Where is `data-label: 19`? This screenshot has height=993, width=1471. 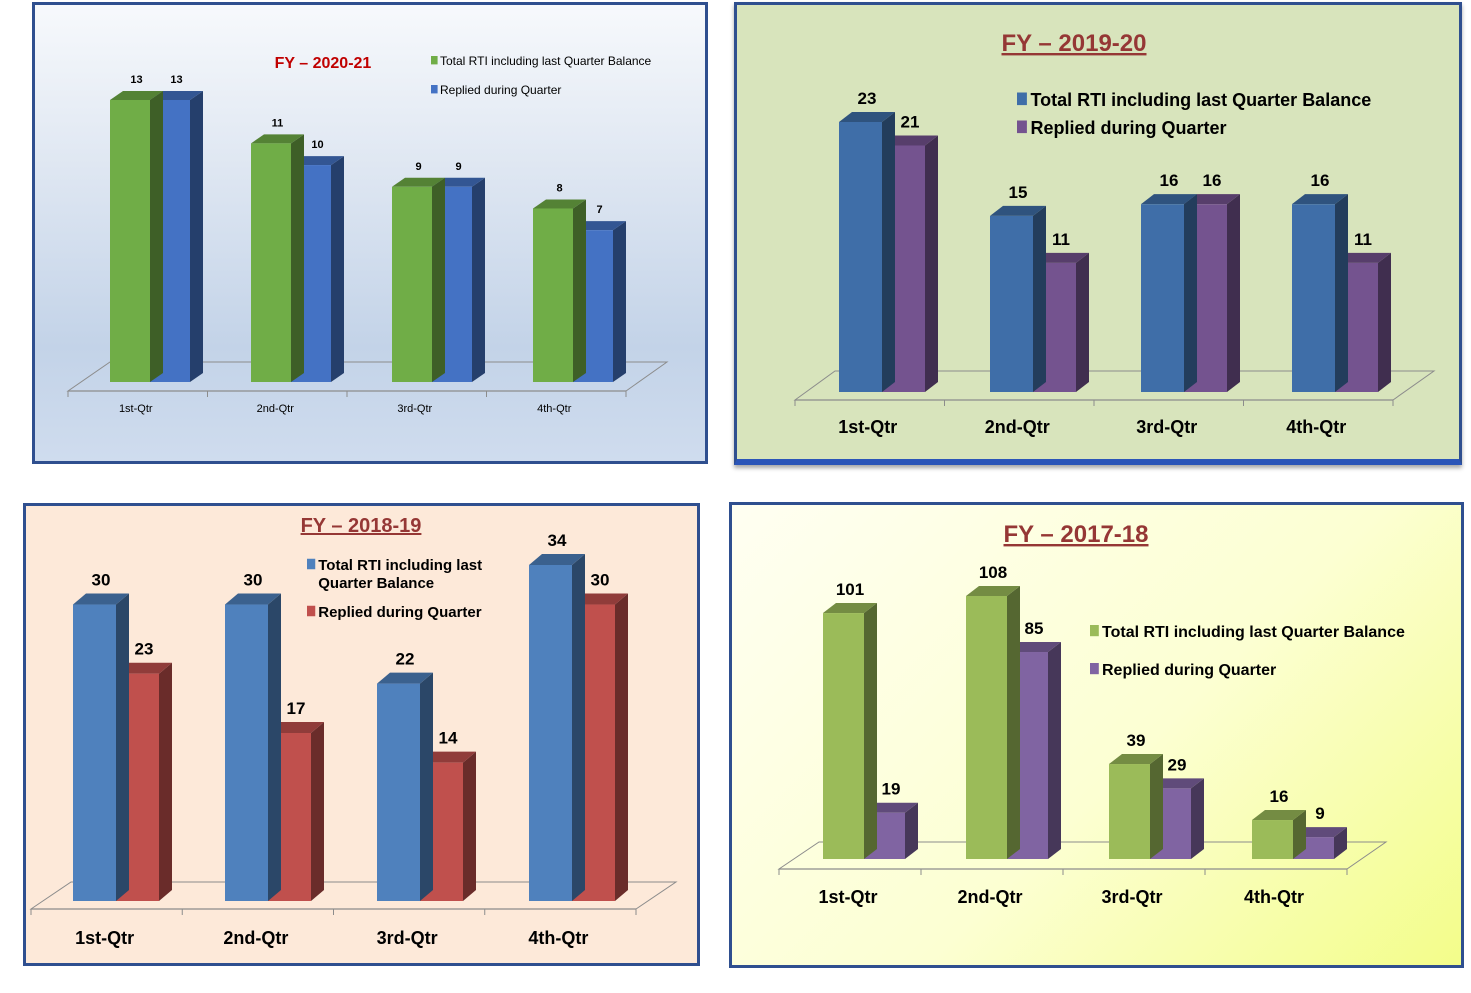
data-label: 19 is located at coordinates (891, 789).